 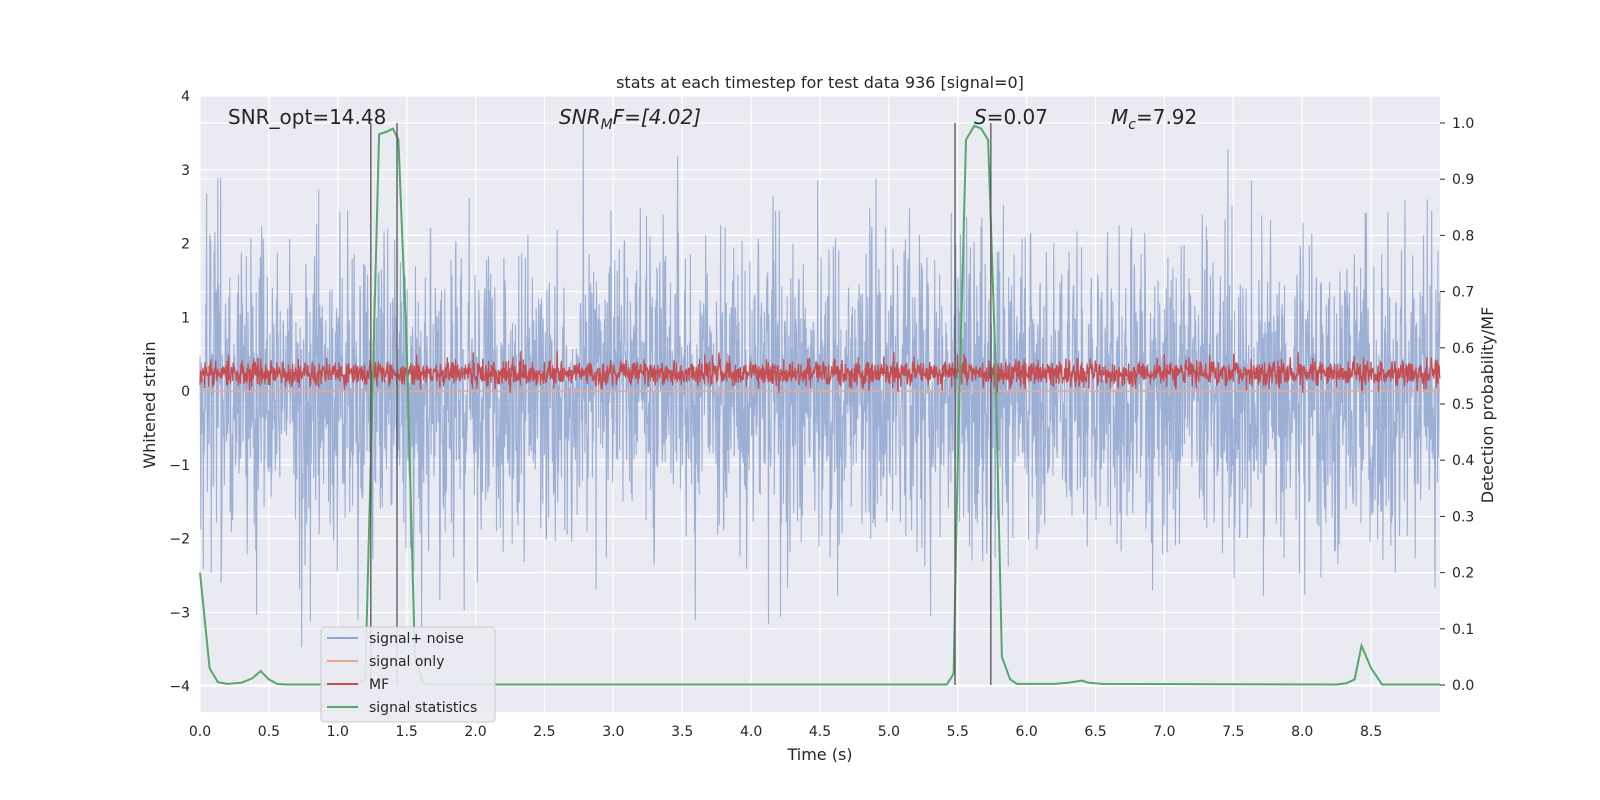 I want to click on y-right-tick-label-4: 0.4, so click(x=1463, y=461).